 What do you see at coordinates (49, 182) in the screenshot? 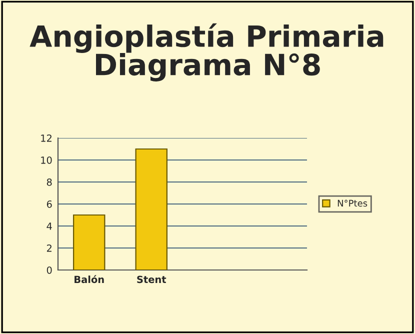
I see `y-tick-label: 8` at bounding box center [49, 182].